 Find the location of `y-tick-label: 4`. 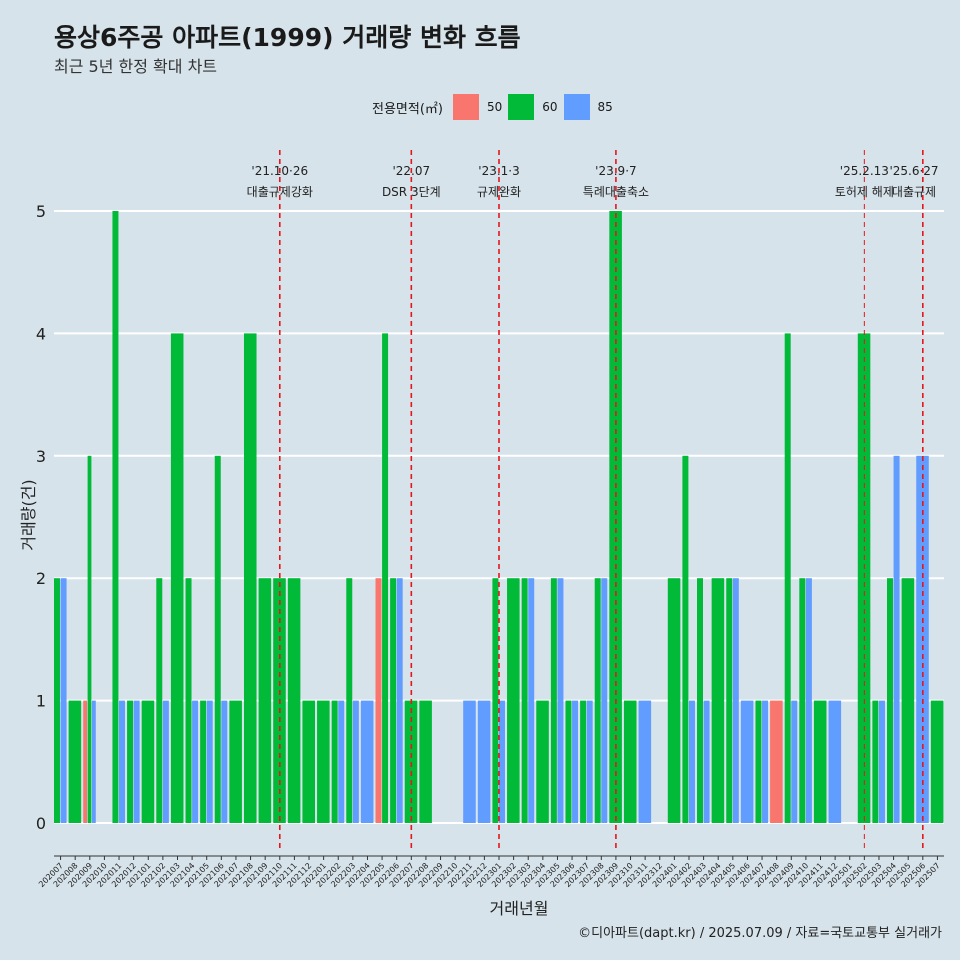

y-tick-label: 4 is located at coordinates (41, 333).